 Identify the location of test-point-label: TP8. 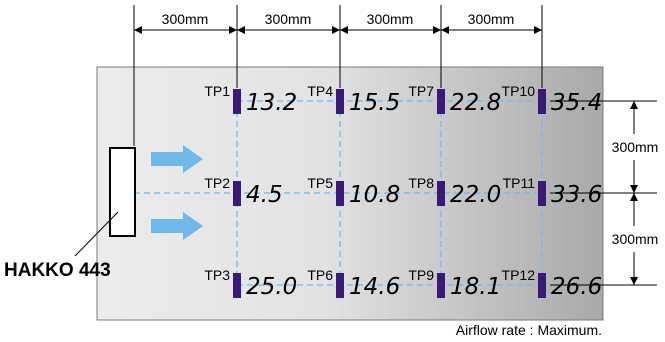
(421, 183).